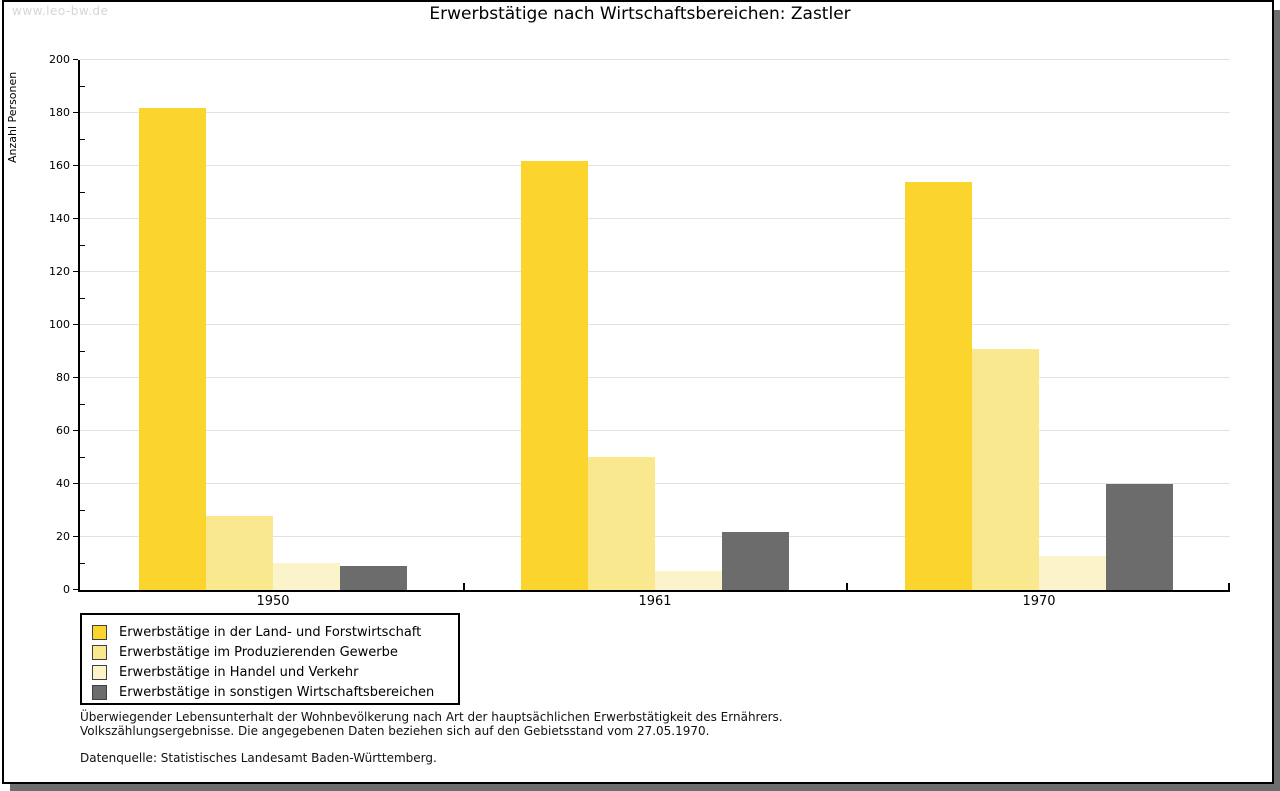 The image size is (1280, 791). What do you see at coordinates (1277, 400) in the screenshot?
I see `frame-shadow-right` at bounding box center [1277, 400].